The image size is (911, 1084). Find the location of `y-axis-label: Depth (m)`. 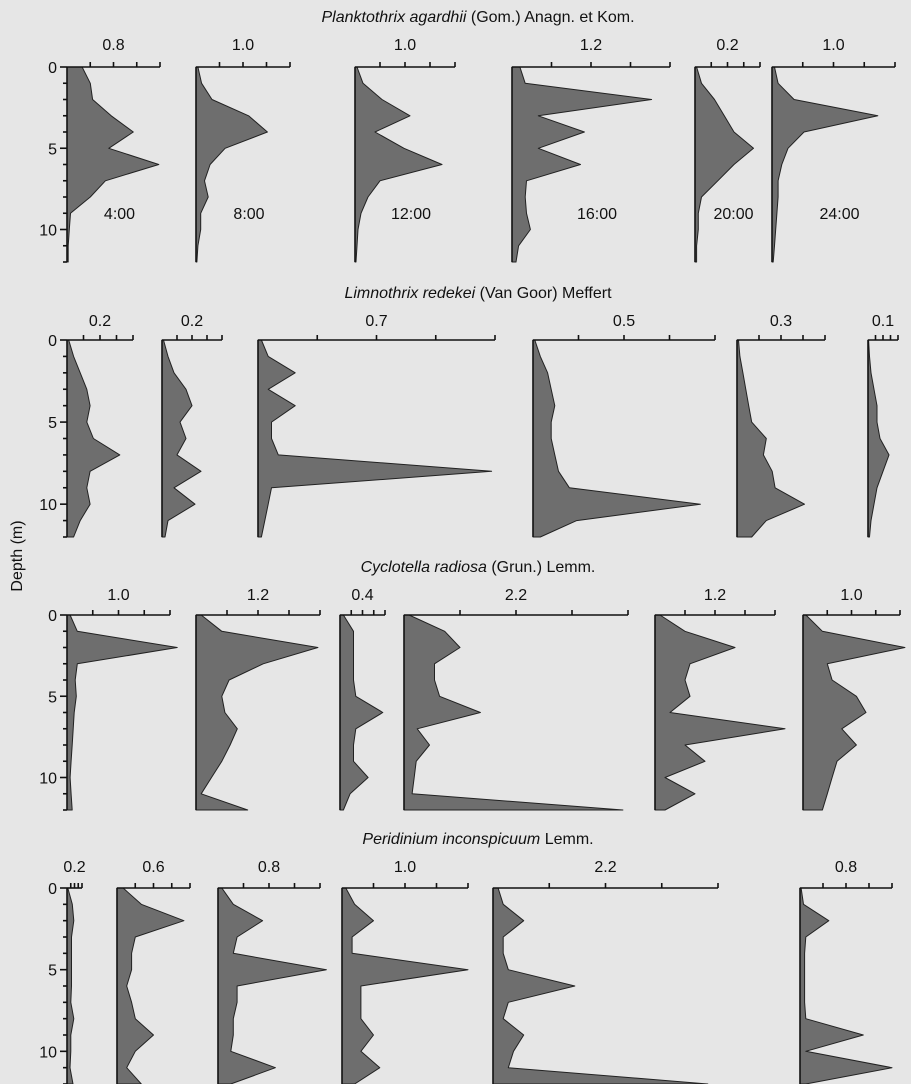

y-axis-label: Depth (m) is located at coordinates (17, 555).